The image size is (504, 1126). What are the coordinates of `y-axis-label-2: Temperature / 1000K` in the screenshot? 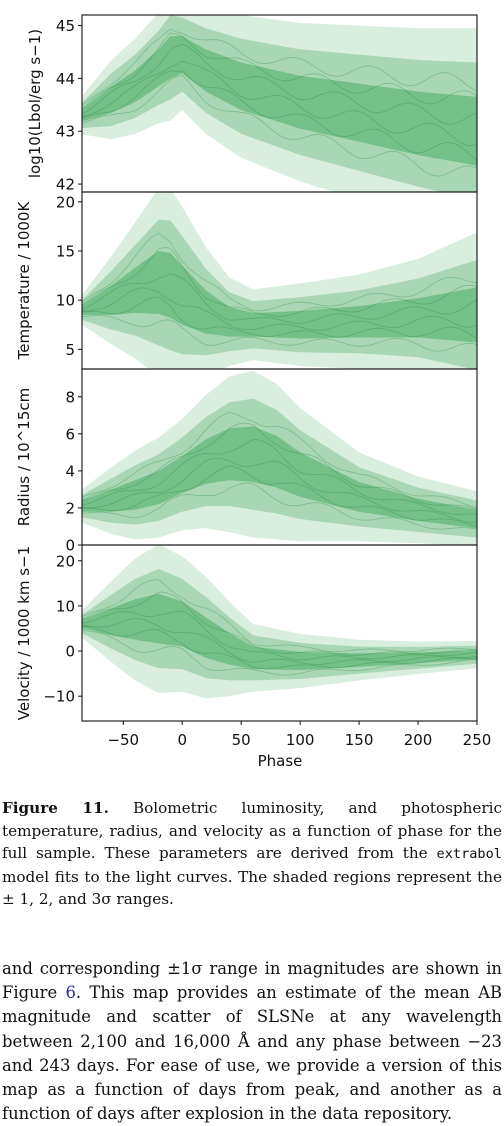 It's located at (24, 281).